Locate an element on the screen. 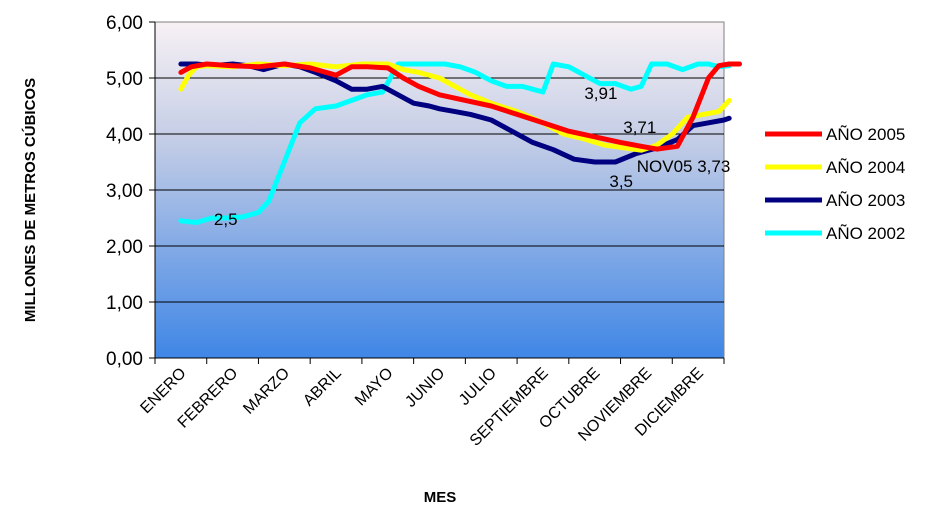 The image size is (934, 524). legend-label: AÑO 2004 is located at coordinates (865, 167).